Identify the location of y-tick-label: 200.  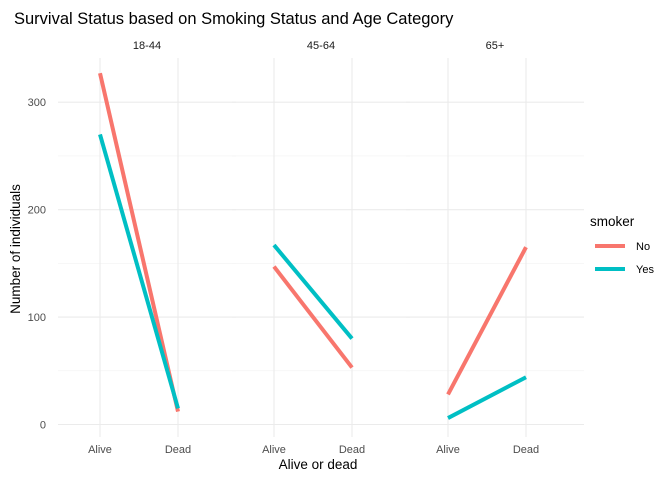
(37, 211).